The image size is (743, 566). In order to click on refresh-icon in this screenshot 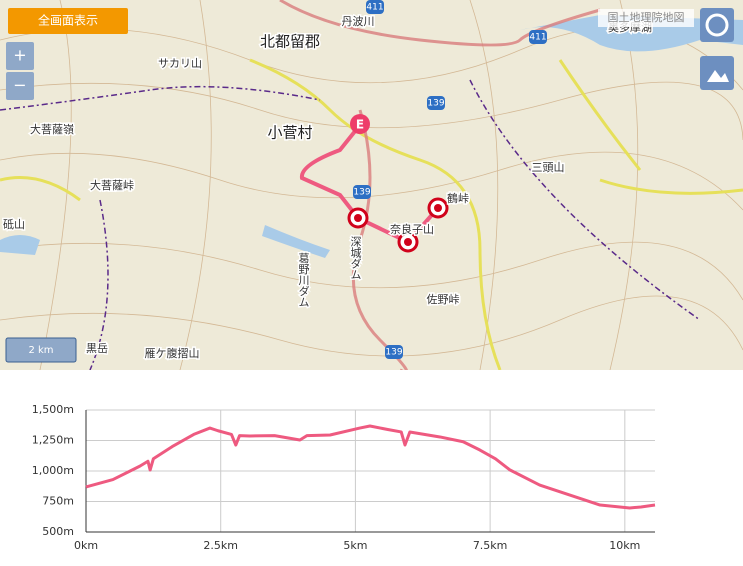, I will do `click(717, 25)`.